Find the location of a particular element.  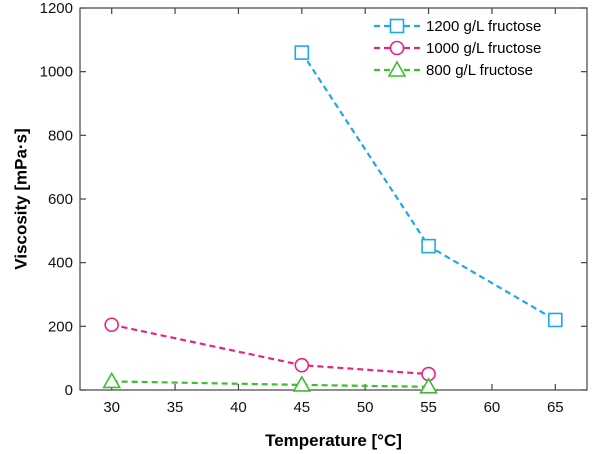

y-tick-label: 400 is located at coordinates (60, 263).